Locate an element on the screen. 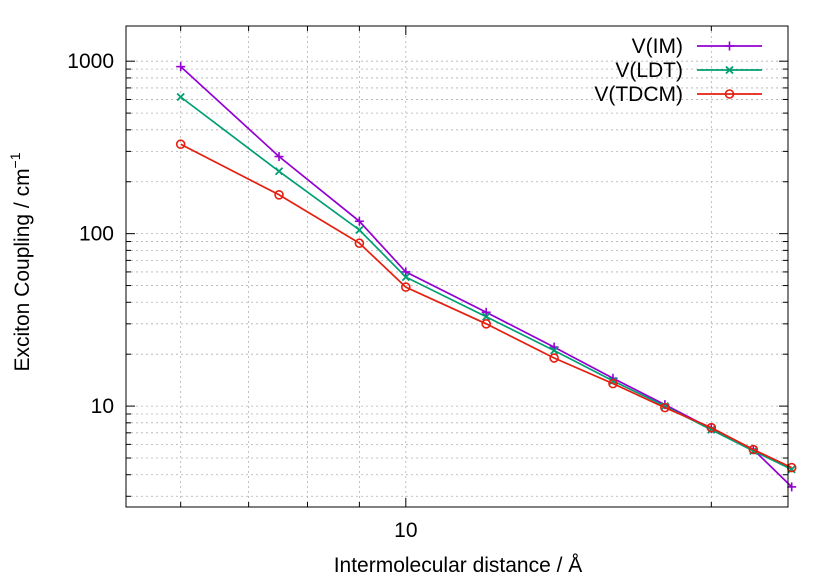 The height and width of the screenshot is (581, 830). legend: V(IM)V(LDT)V(TDCM) is located at coordinates (678, 70).